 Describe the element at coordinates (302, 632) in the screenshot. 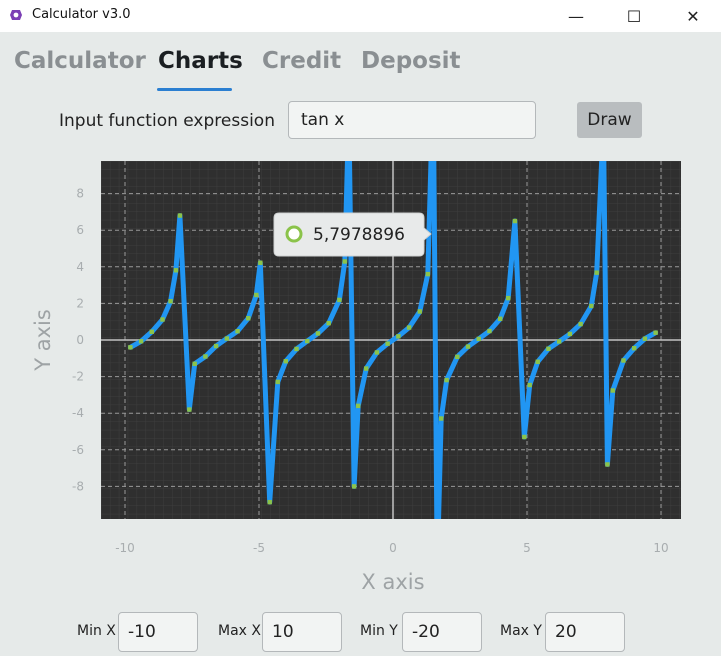

I see `max-x-input: 10` at that location.